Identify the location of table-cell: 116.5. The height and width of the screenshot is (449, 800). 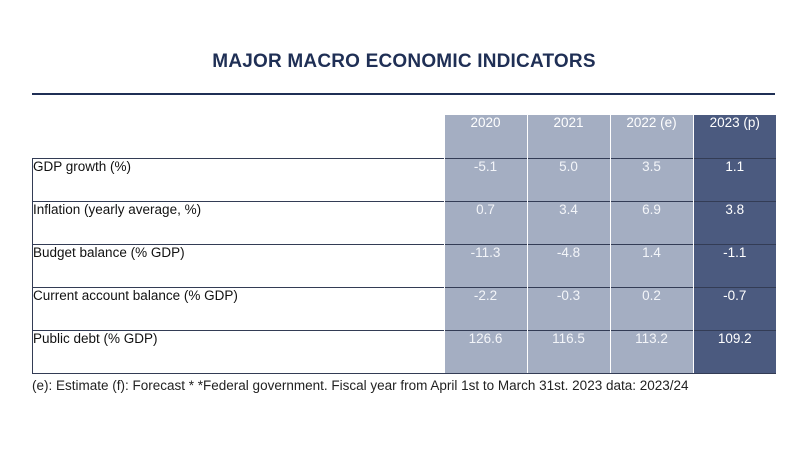
(568, 352).